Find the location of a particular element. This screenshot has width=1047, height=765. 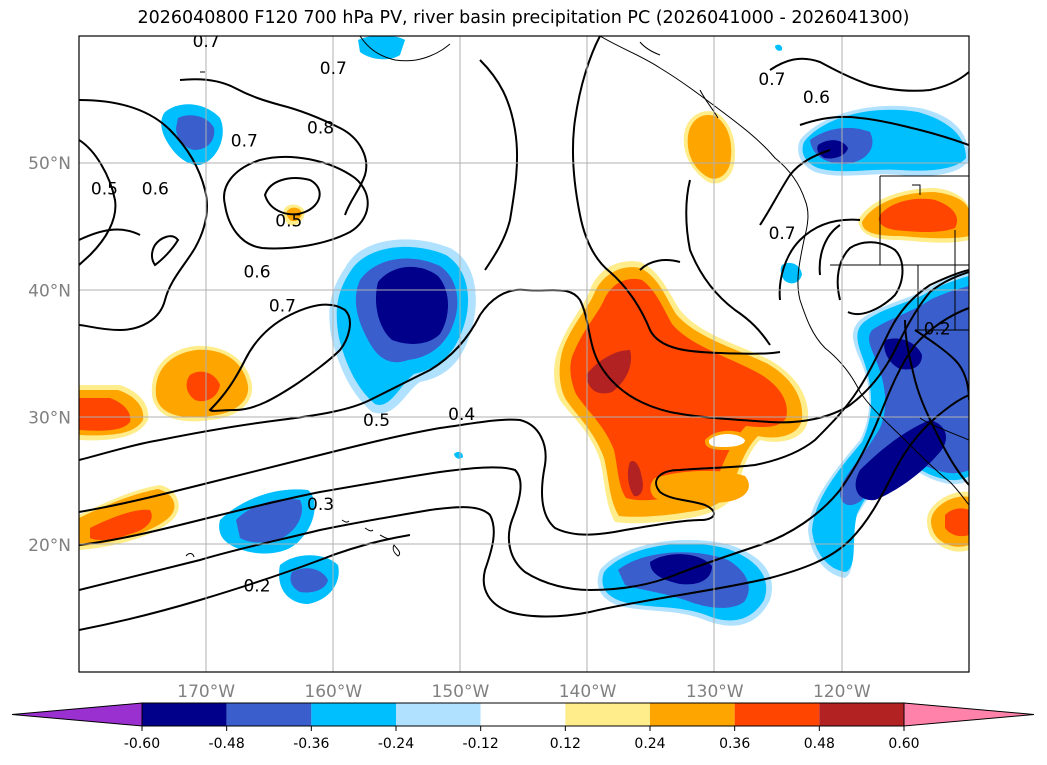

colorbar-tick-label: -0.24 is located at coordinates (396, 744).